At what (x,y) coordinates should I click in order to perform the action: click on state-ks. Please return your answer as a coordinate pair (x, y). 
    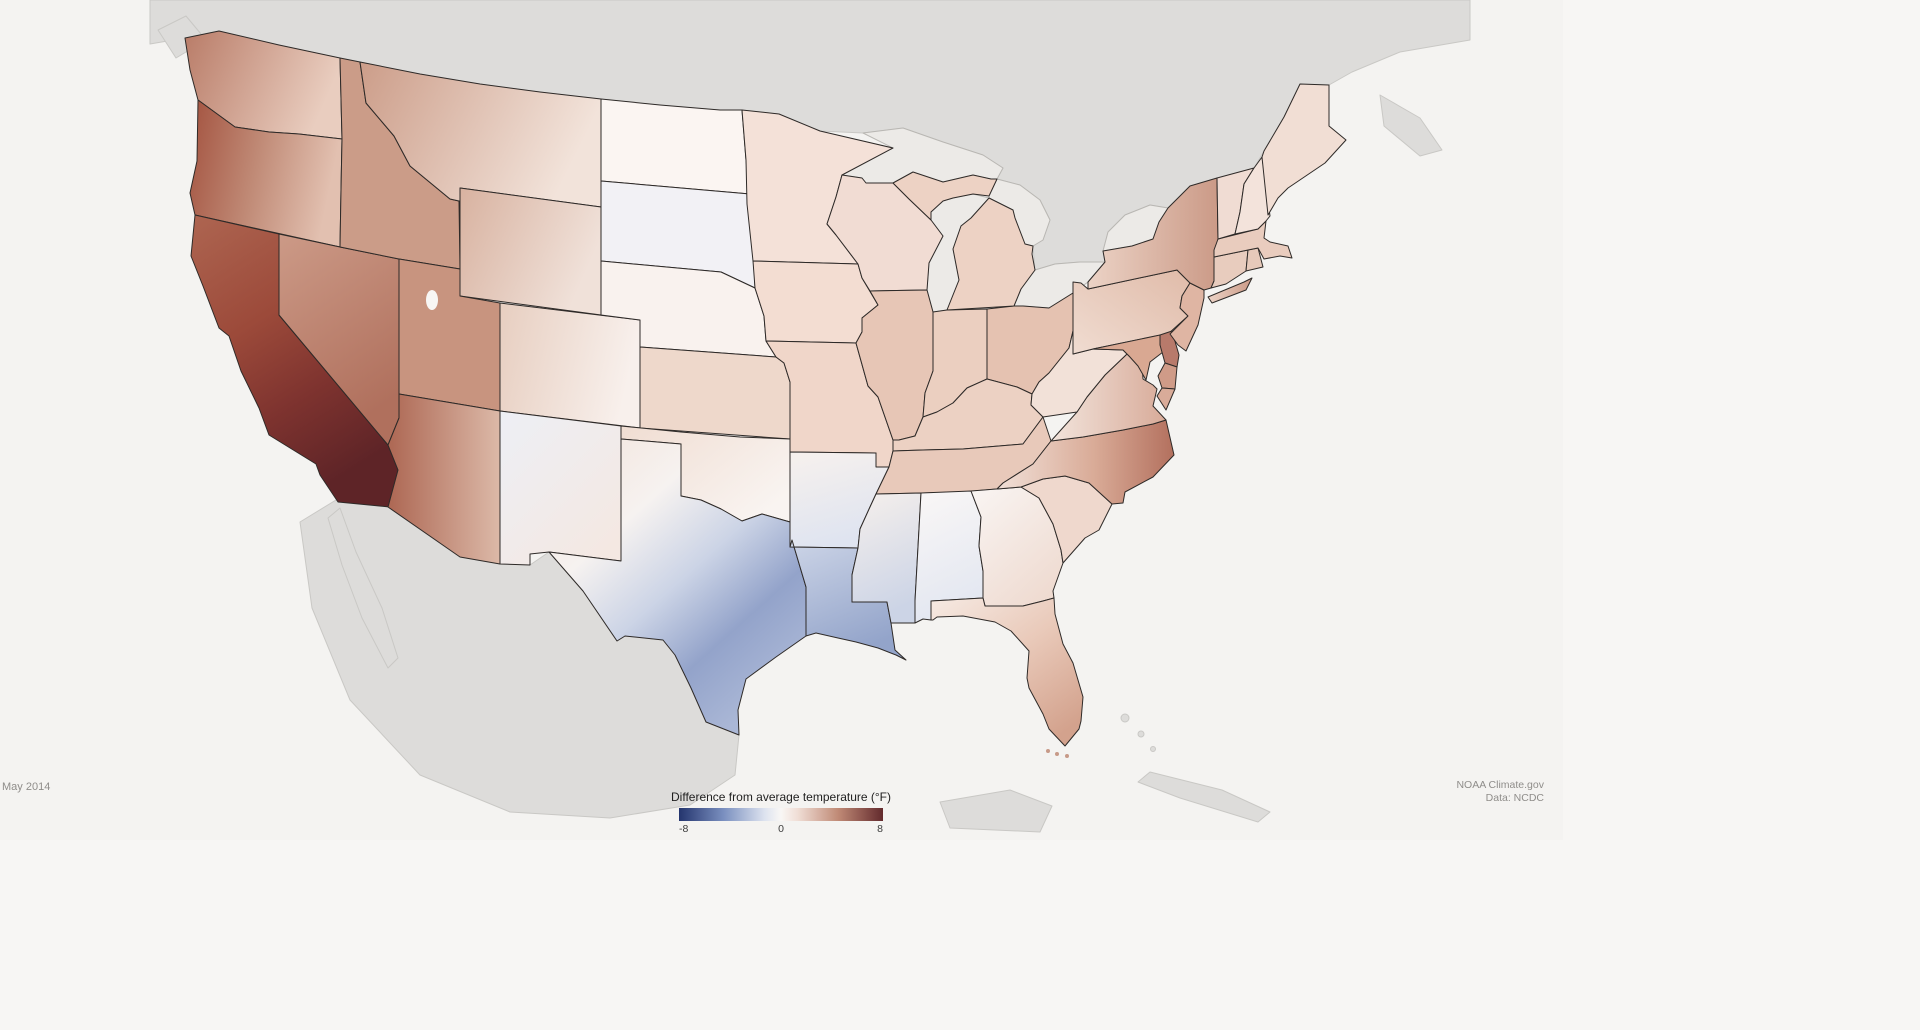
    Looking at the image, I should click on (715, 393).